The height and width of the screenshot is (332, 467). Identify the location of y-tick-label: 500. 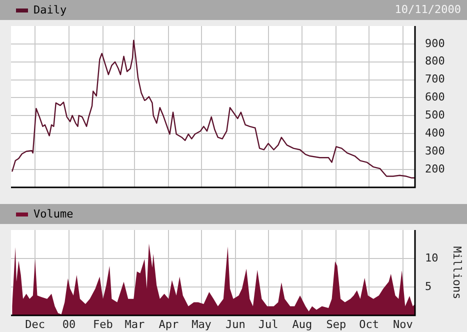
(435, 115).